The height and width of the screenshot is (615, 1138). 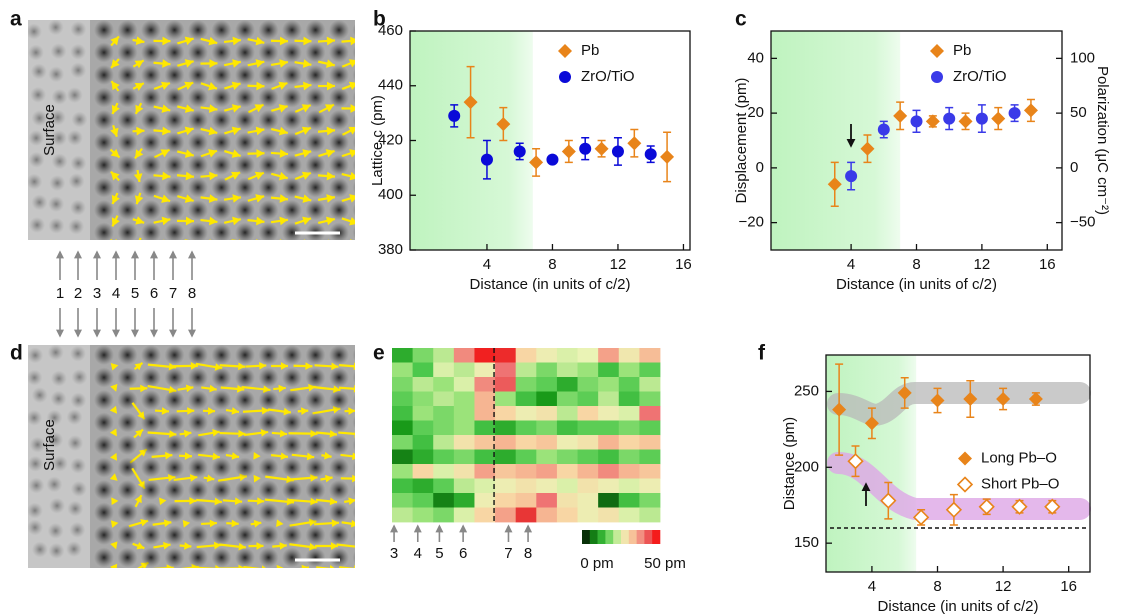 I want to click on marker-label: 3, so click(x=97, y=293).